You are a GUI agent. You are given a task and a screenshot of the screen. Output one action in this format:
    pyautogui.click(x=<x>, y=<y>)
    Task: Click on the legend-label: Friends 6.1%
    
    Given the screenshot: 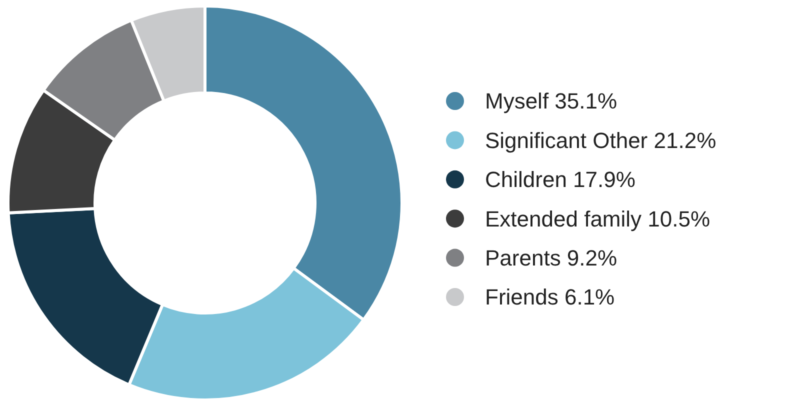 What is the action you would take?
    pyautogui.click(x=550, y=297)
    